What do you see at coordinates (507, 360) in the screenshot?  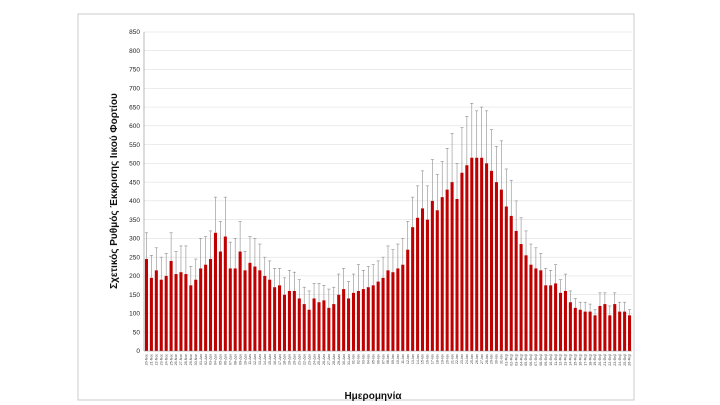 I see `x-tick-label: 01-Φεβ` at bounding box center [507, 360].